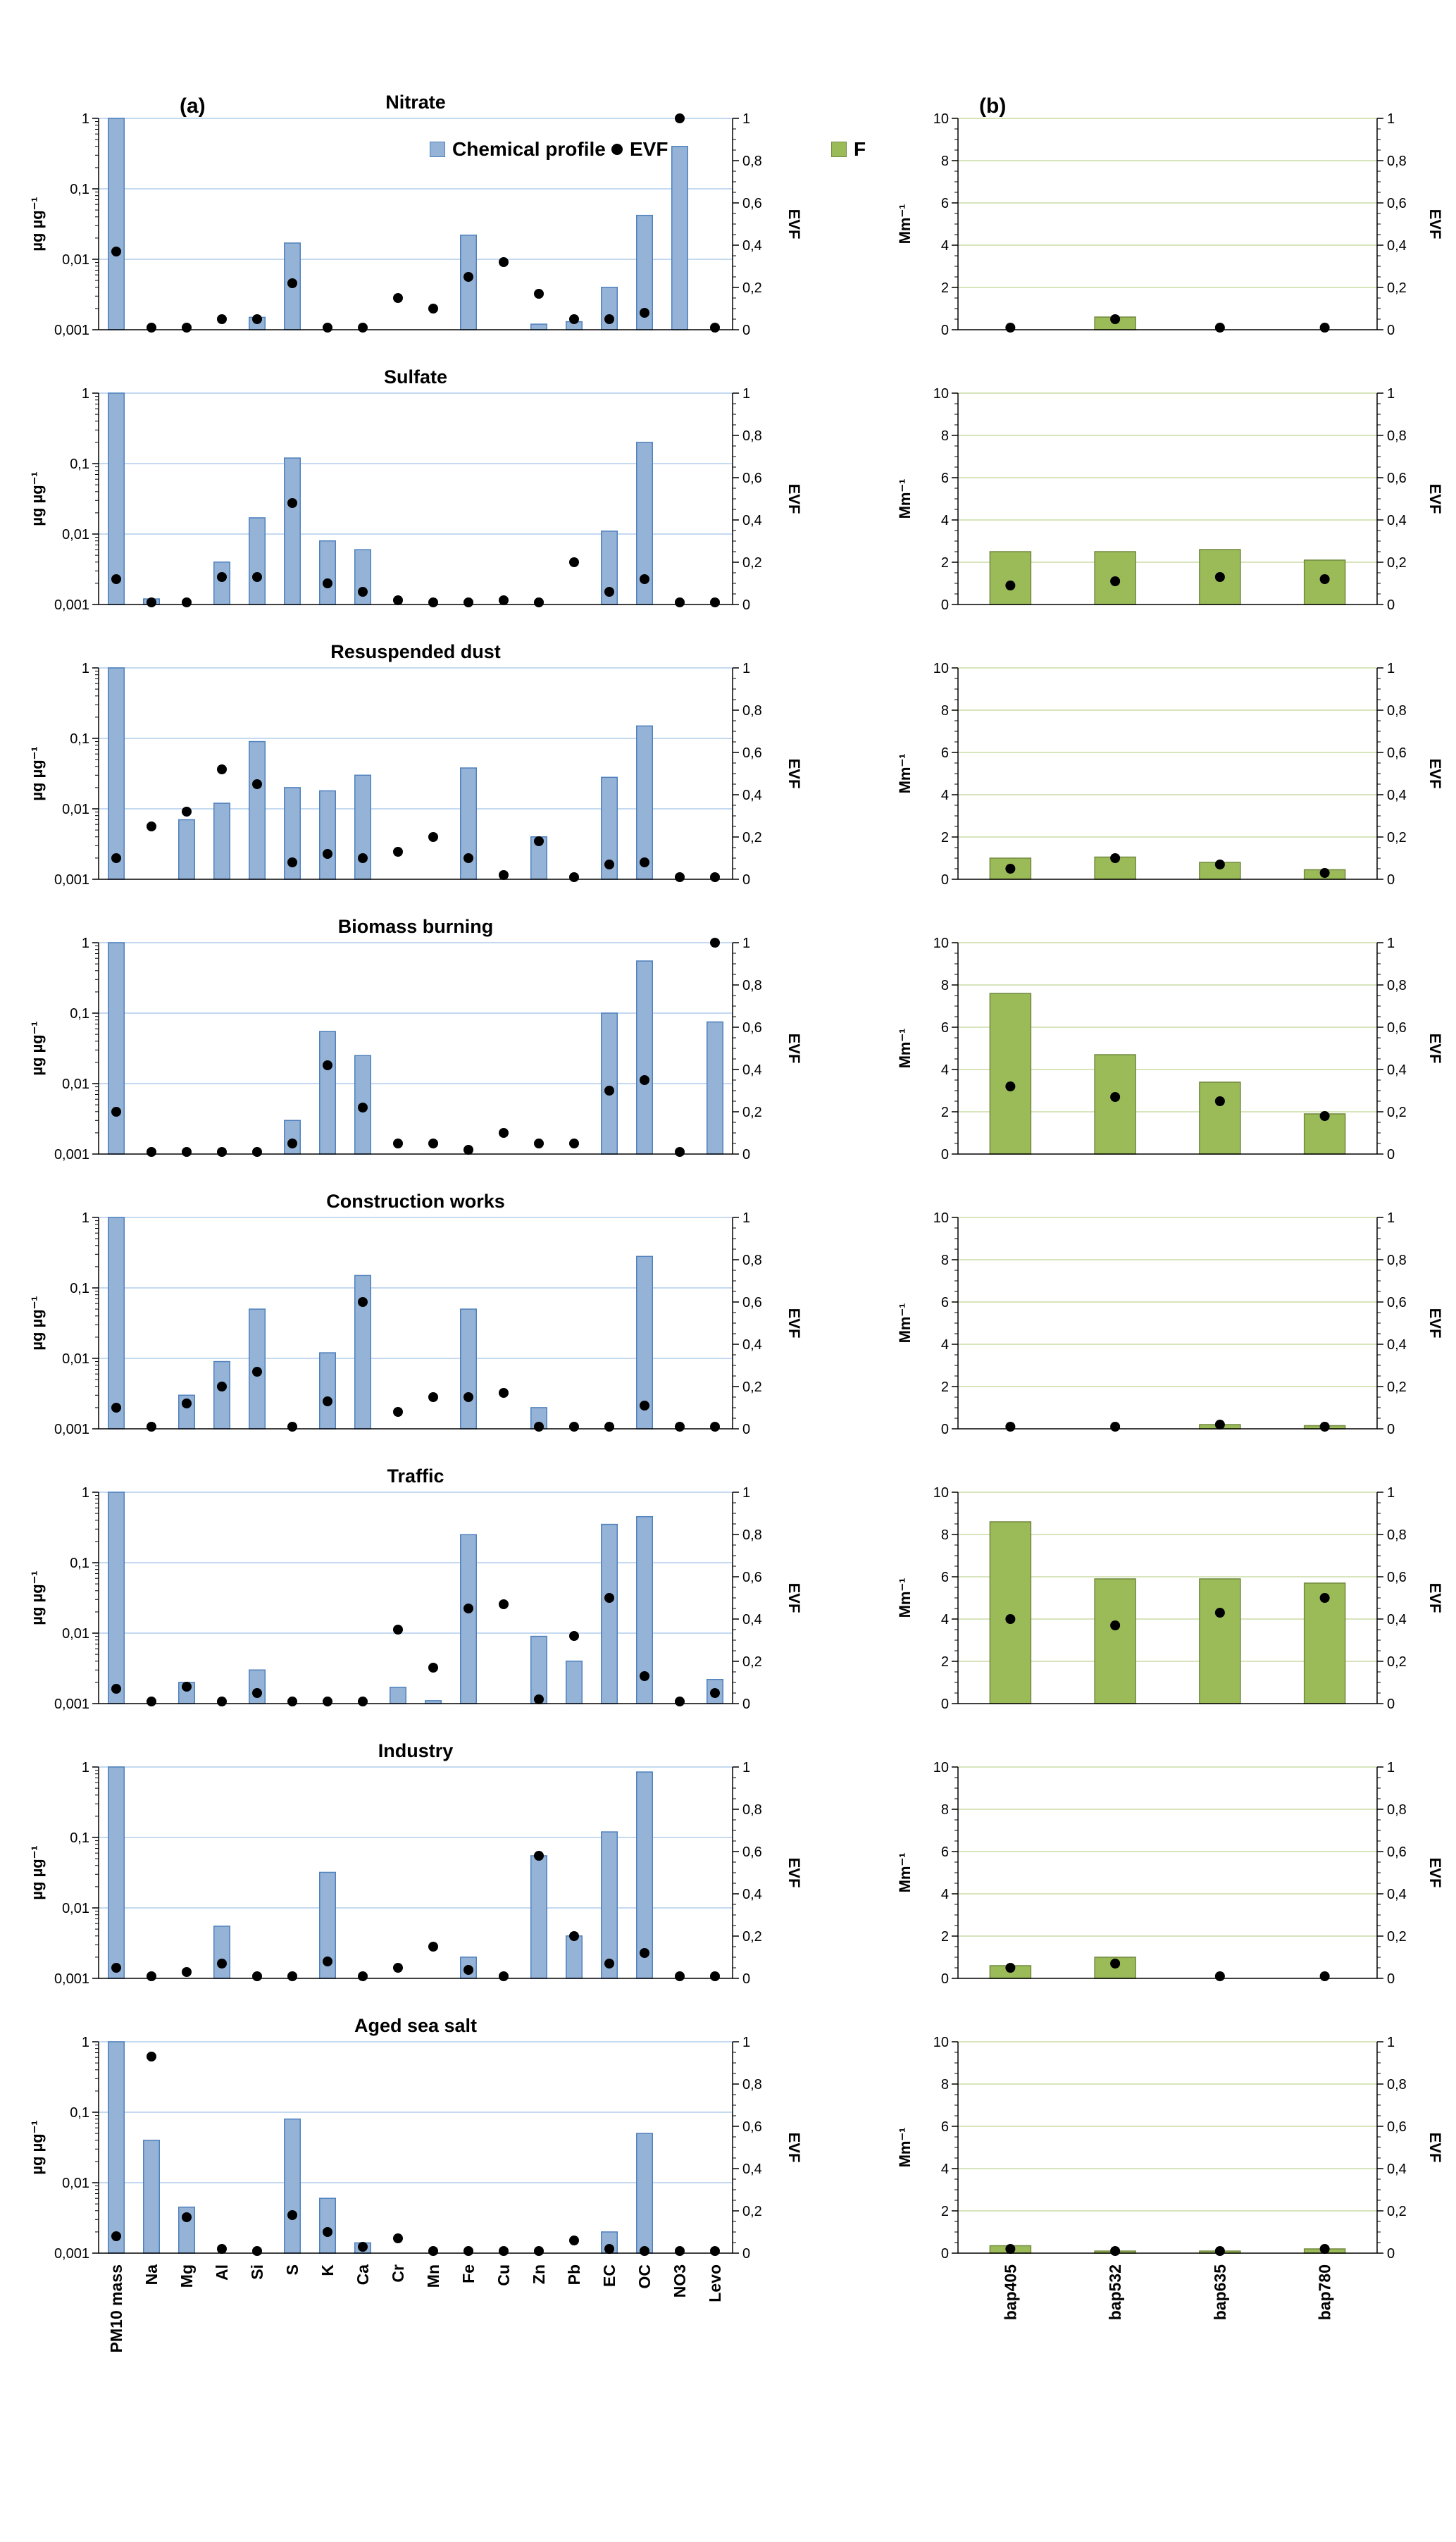 The image size is (1456, 2542). What do you see at coordinates (116, 499) in the screenshot?
I see `profile-bar-pm10-mass` at bounding box center [116, 499].